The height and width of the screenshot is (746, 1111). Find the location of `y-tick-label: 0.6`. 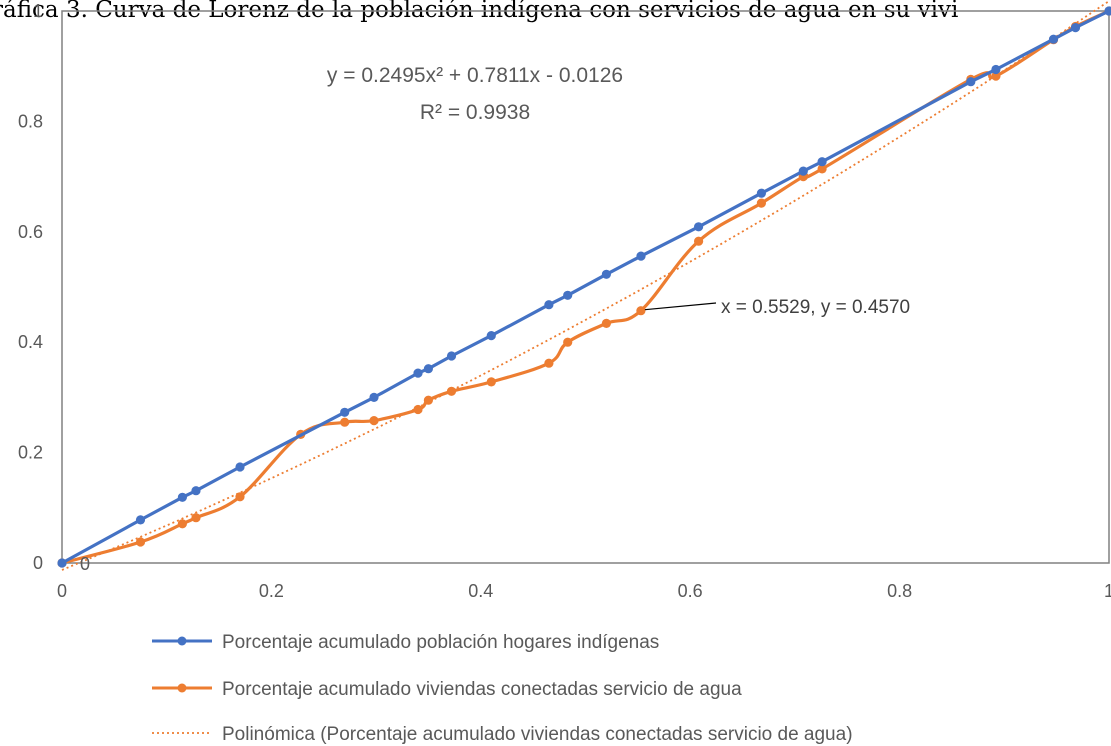

y-tick-label: 0.6 is located at coordinates (30, 232).